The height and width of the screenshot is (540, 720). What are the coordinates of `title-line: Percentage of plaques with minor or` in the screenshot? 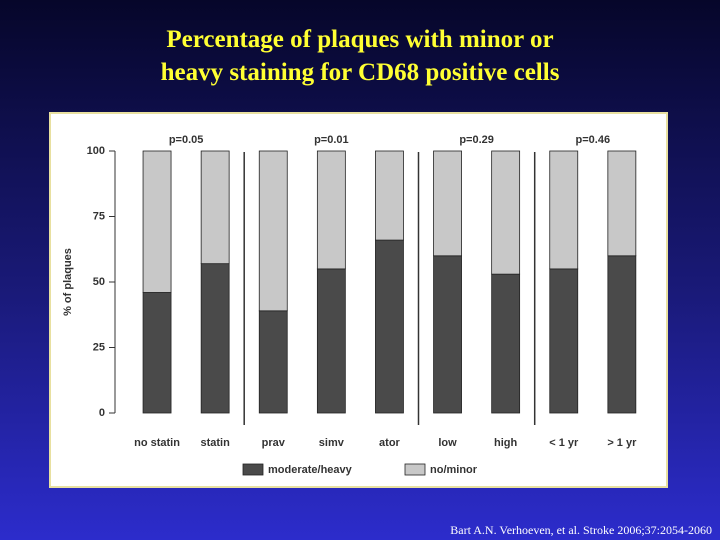 It's located at (360, 39).